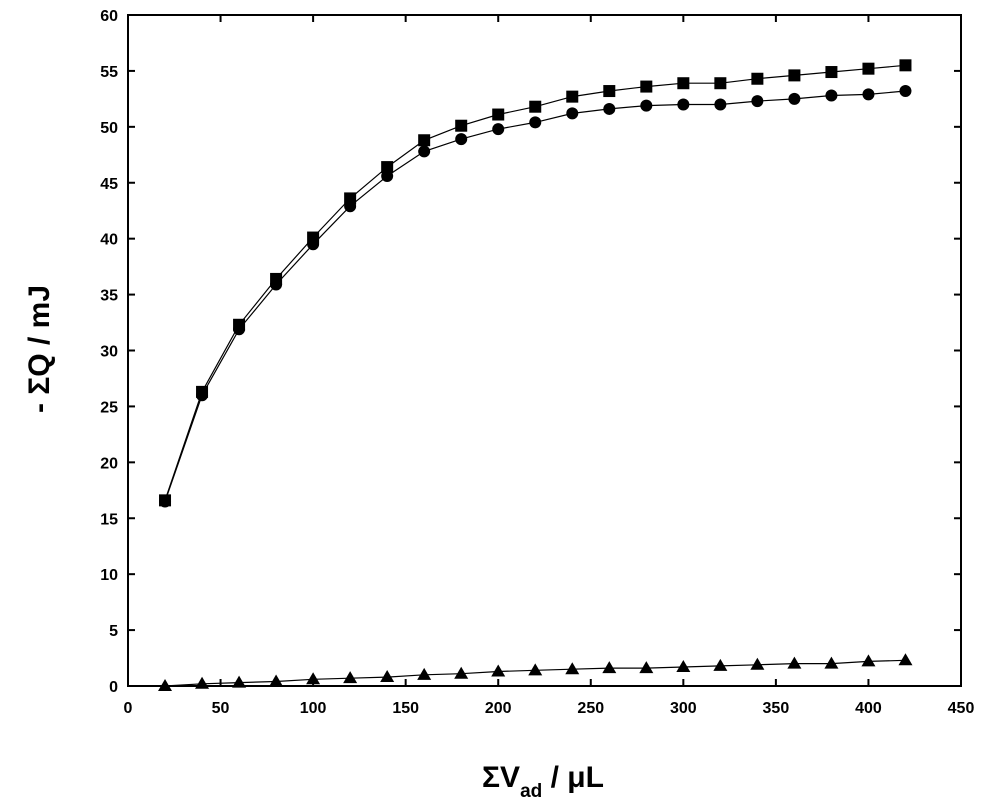 The width and height of the screenshot is (981, 804). Describe the element at coordinates (109, 352) in the screenshot. I see `y-tick-label: 30` at that location.